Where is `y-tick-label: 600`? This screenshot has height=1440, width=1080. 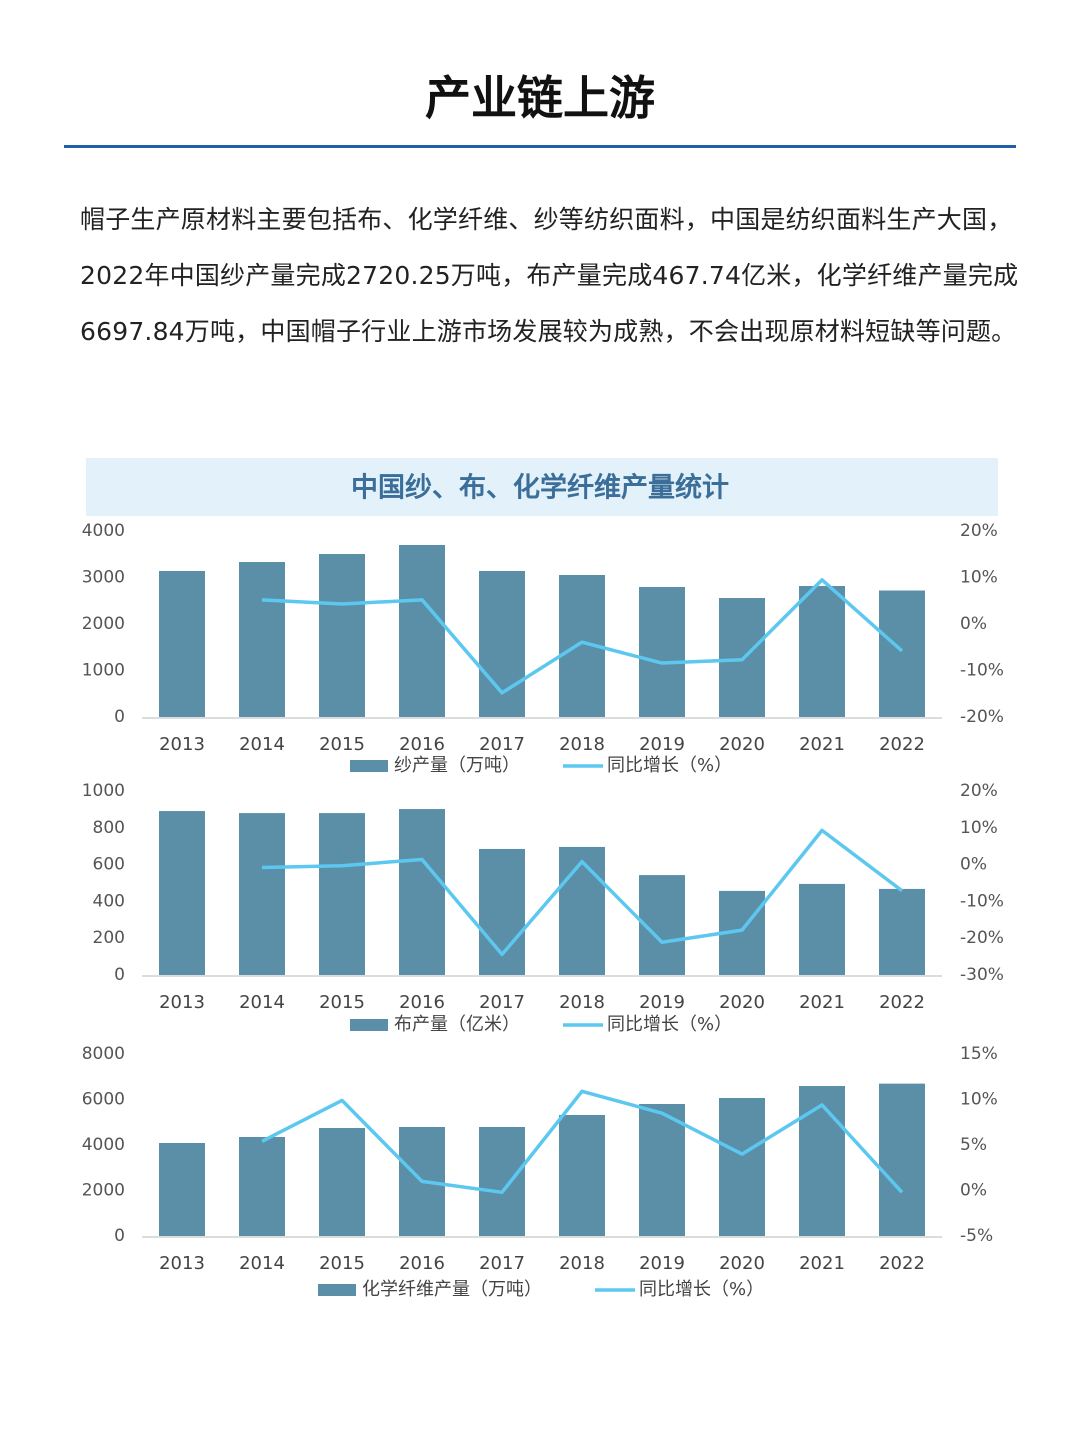 y-tick-label: 600 is located at coordinates (109, 865).